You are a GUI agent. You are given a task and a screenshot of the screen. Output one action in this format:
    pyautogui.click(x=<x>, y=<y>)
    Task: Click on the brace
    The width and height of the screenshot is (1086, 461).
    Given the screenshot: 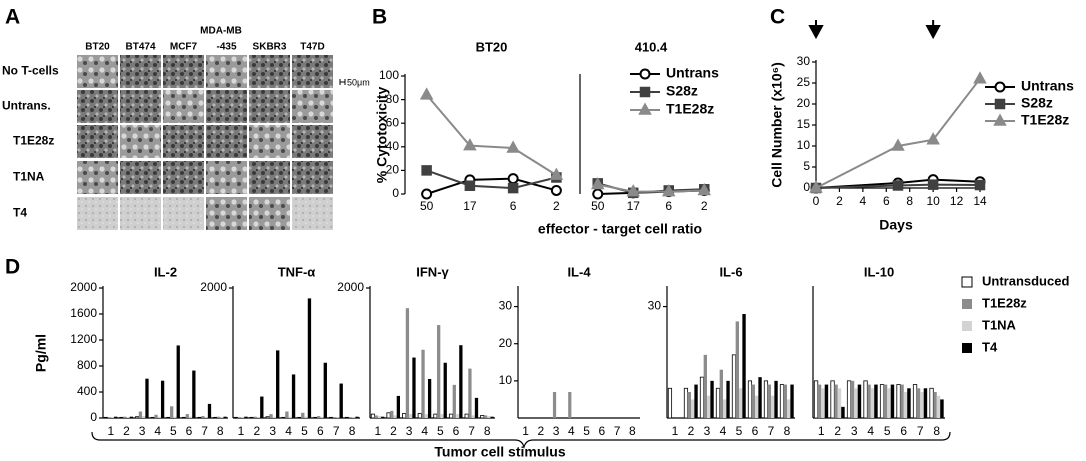 What is the action you would take?
    pyautogui.click(x=521, y=440)
    